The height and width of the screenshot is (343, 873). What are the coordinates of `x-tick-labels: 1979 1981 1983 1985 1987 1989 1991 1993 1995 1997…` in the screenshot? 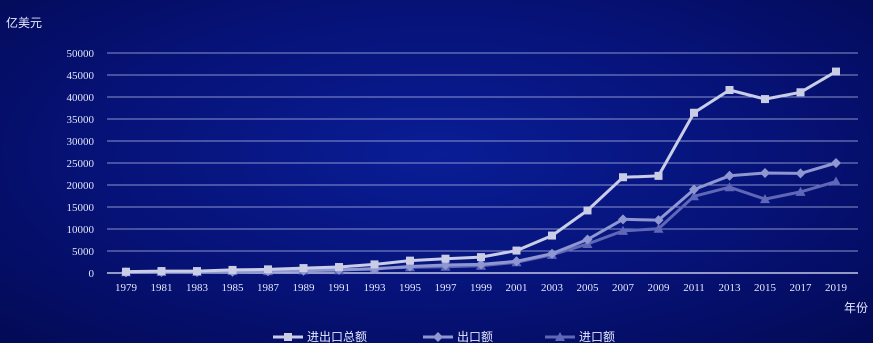 It's located at (481, 288).